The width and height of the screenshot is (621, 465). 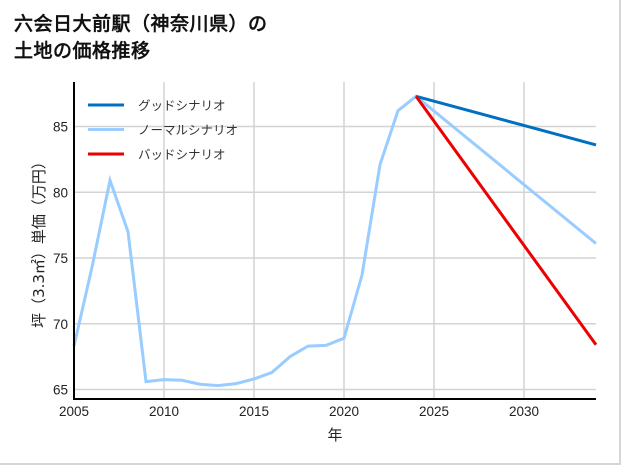 I want to click on chart-title: 六会日大前駅（神奈川県）の 土地の価格推移, so click(x=141, y=38).